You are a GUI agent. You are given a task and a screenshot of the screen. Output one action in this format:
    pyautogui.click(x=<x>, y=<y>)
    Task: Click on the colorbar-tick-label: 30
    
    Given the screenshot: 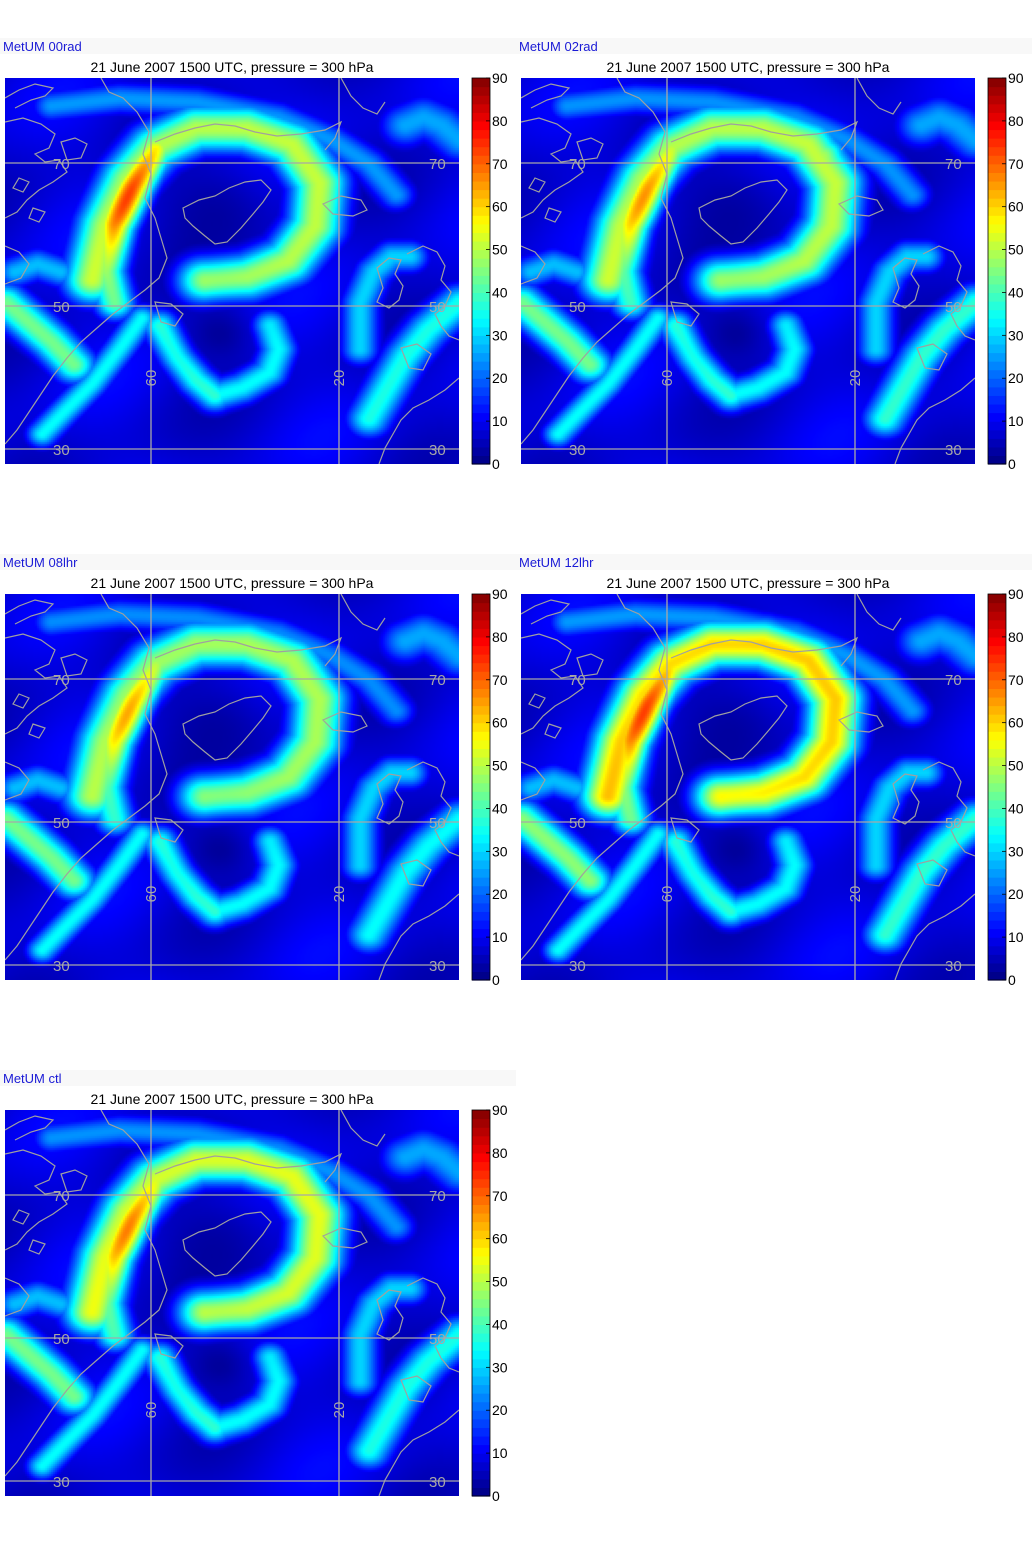 What is the action you would take?
    pyautogui.click(x=1016, y=851)
    